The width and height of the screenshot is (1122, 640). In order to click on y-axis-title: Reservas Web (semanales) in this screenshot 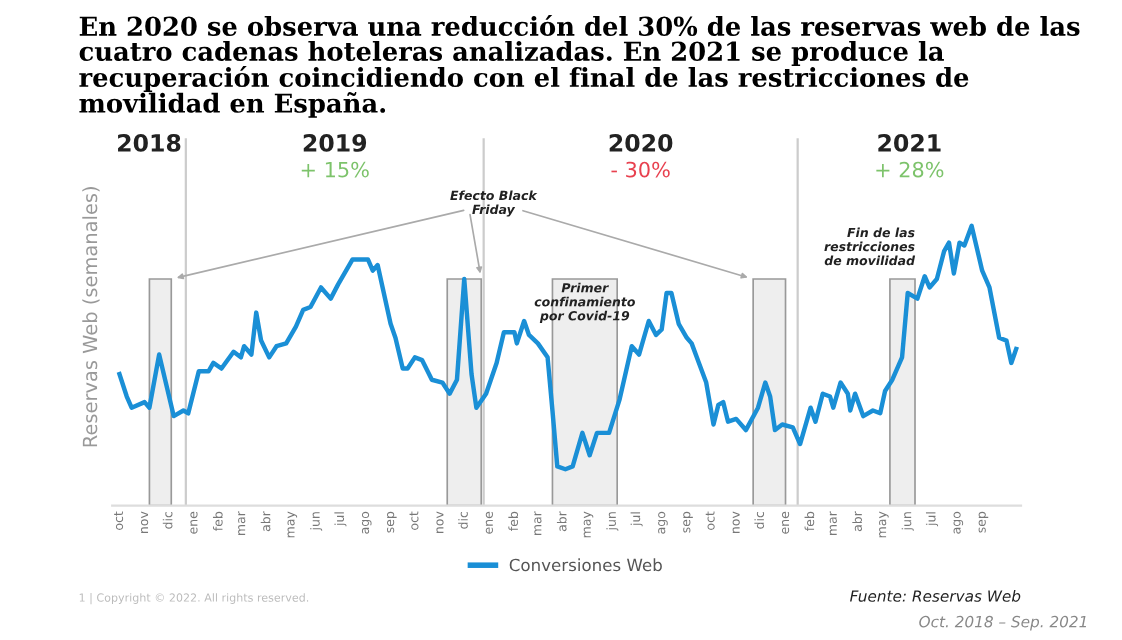, I will do `click(91, 317)`.